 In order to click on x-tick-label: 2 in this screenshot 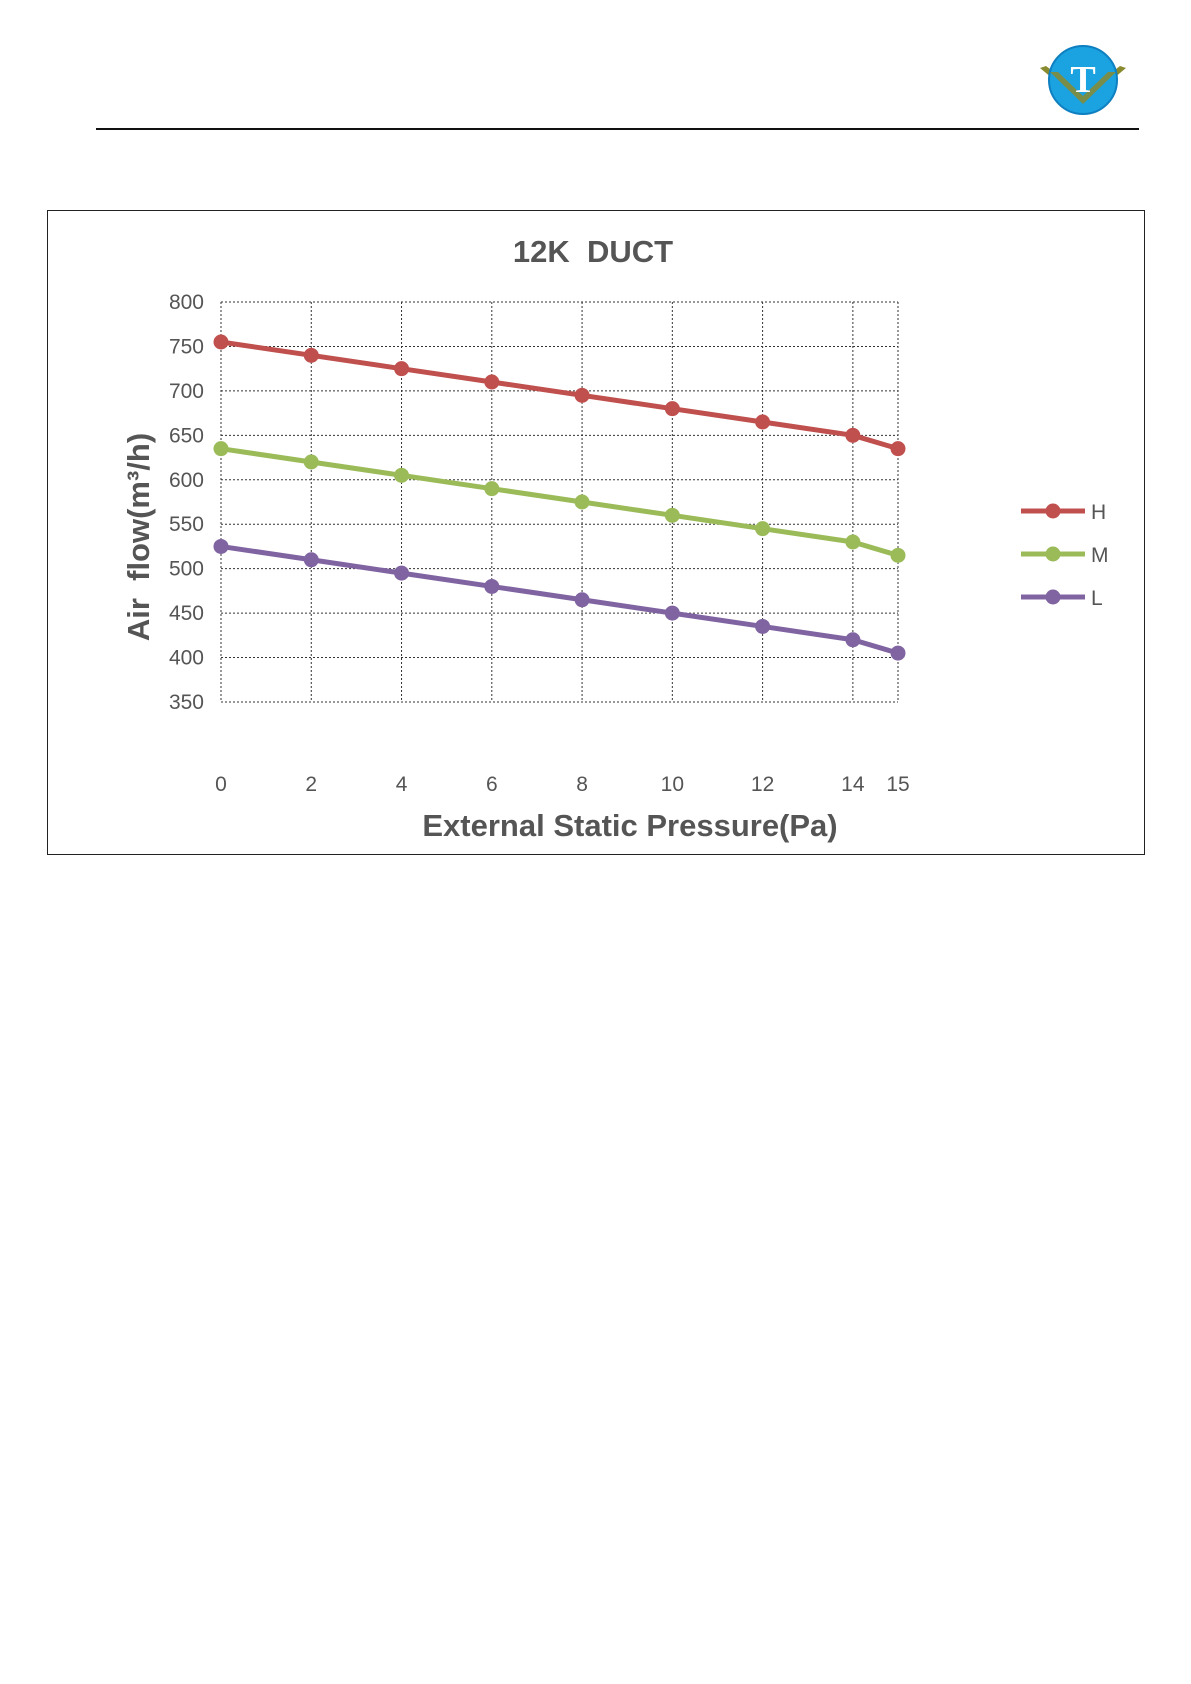, I will do `click(311, 784)`.